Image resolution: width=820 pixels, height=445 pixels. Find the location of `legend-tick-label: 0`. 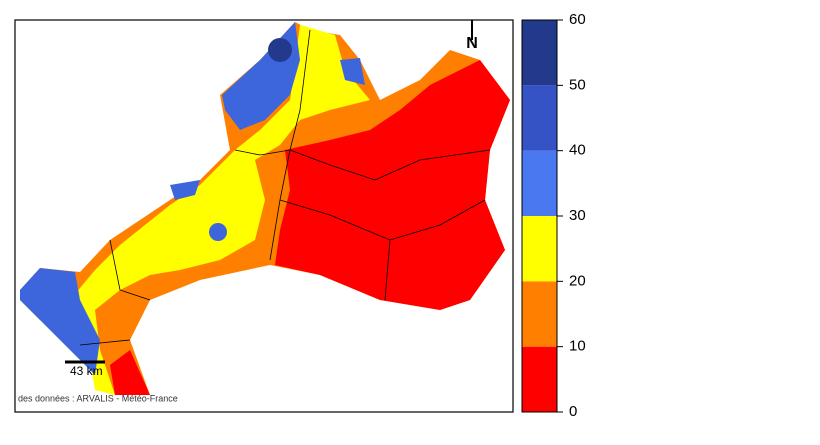

legend-tick-label: 0 is located at coordinates (573, 411).